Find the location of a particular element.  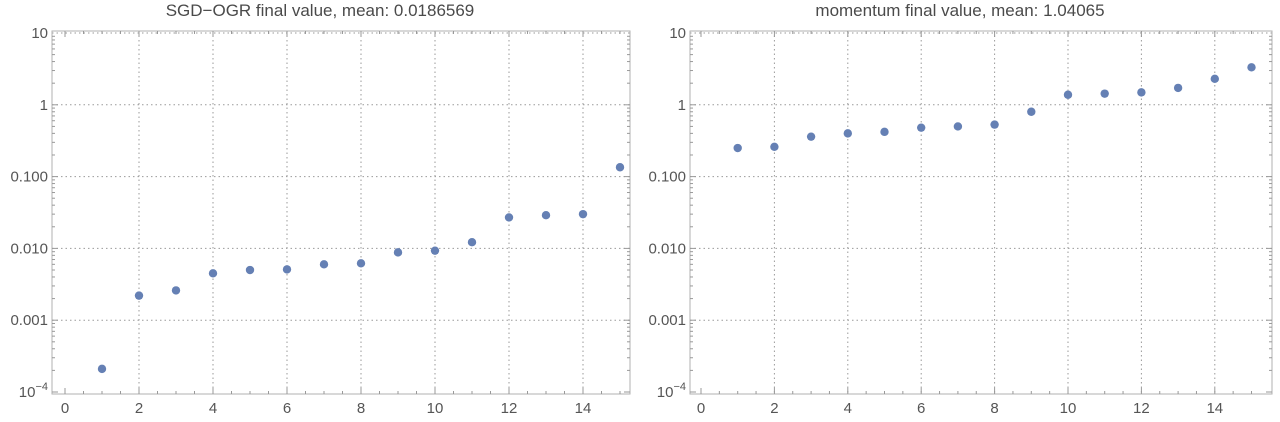

left-chart-title: SGD−OGR final value, mean: 0.0186569 is located at coordinates (320, 10).